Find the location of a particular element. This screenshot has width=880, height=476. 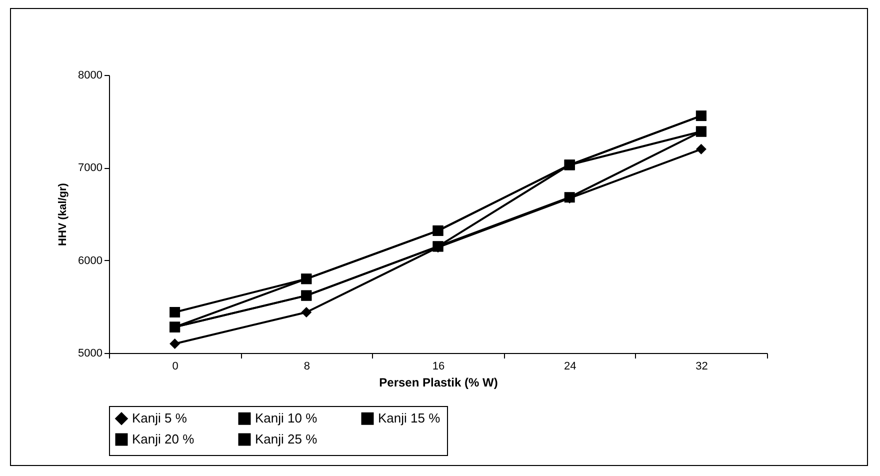

x-tick-label: 32 is located at coordinates (702, 366).